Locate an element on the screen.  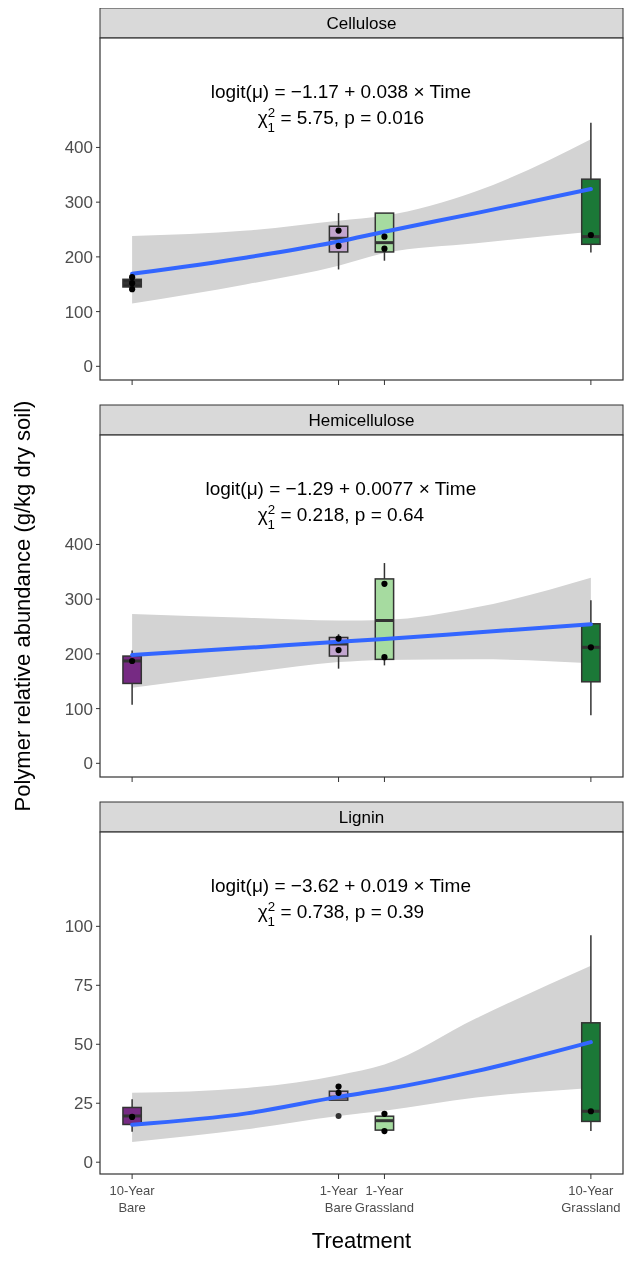
annotation: χ$_{1}$$^{2}$ = 0.218, p = 0.64 is located at coordinates (341, 516).